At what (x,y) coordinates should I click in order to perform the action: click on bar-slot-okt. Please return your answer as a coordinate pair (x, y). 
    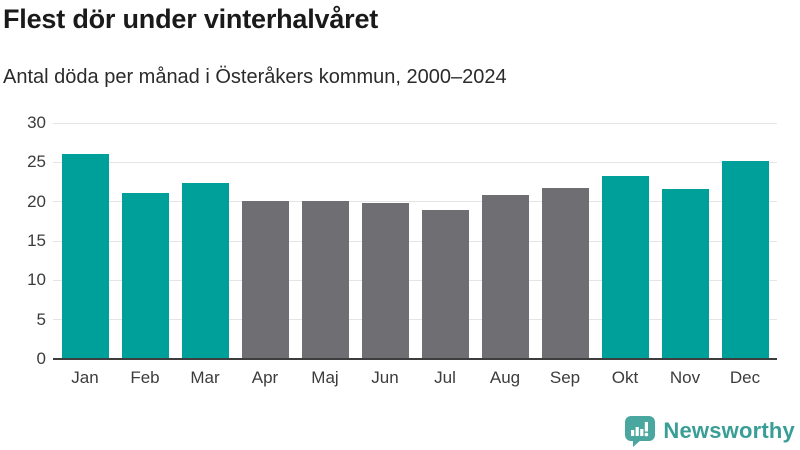
    Looking at the image, I should click on (625, 241).